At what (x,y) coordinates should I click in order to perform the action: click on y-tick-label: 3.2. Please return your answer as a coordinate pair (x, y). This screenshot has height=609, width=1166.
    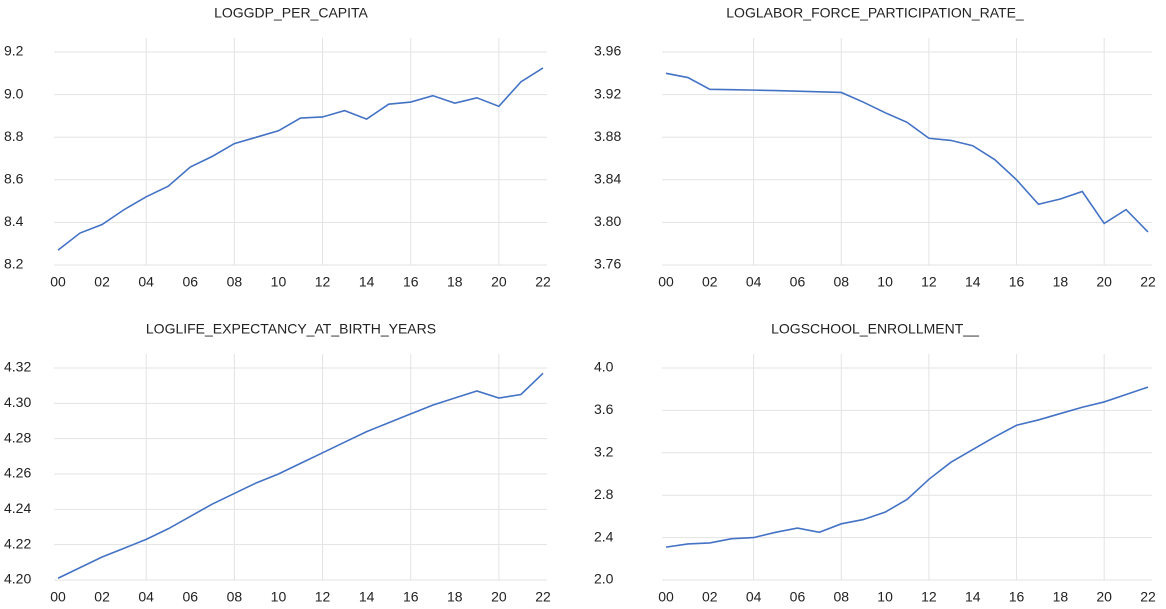
    Looking at the image, I should click on (604, 452).